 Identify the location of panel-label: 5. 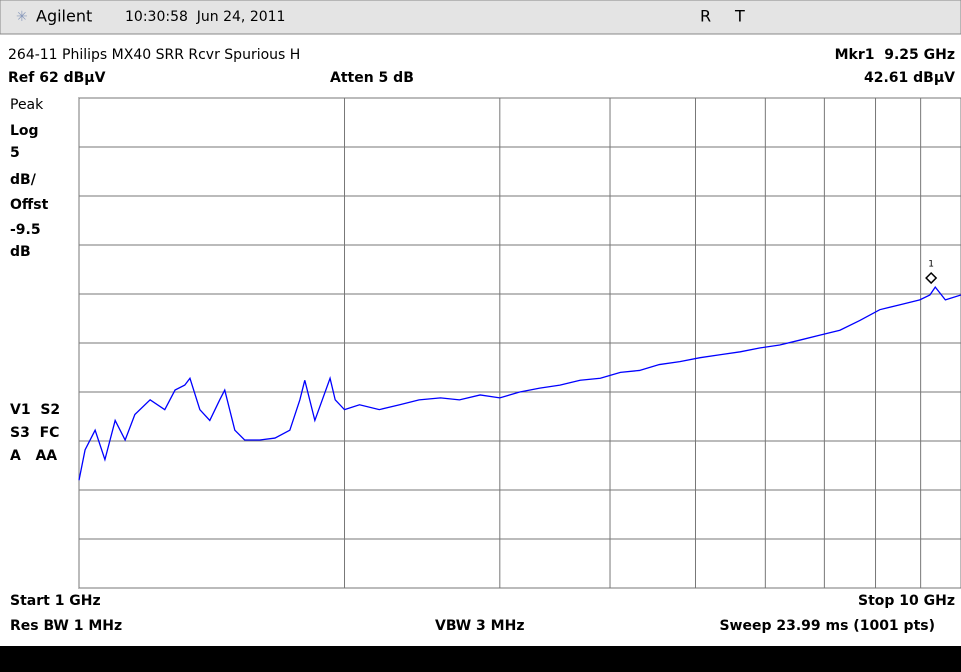
(15, 153).